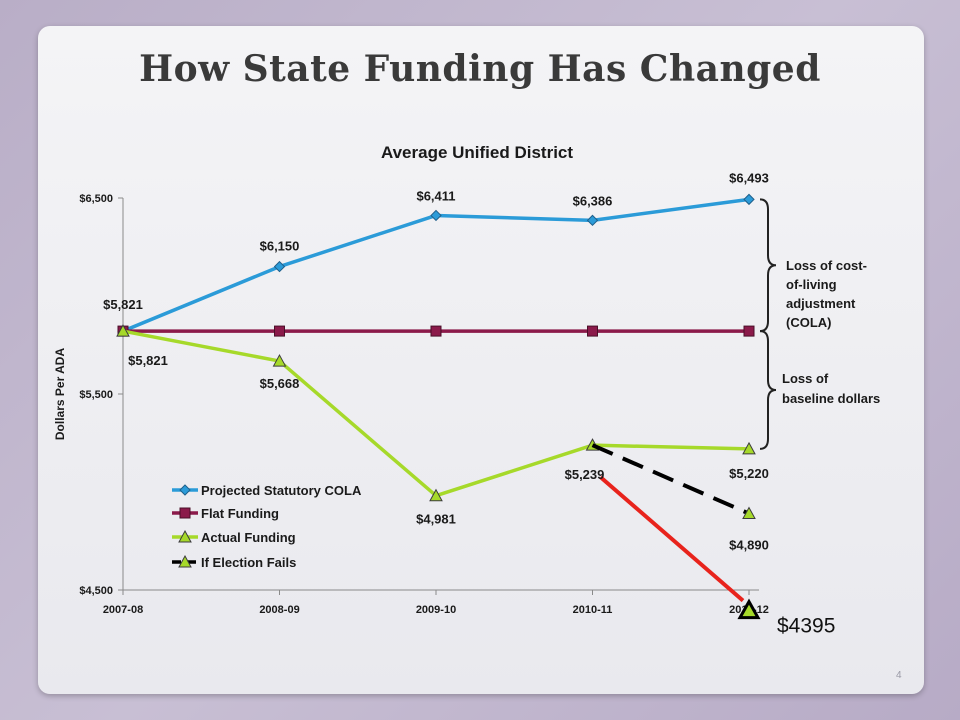  I want to click on baseline-loss-label: Loss of, so click(805, 378).